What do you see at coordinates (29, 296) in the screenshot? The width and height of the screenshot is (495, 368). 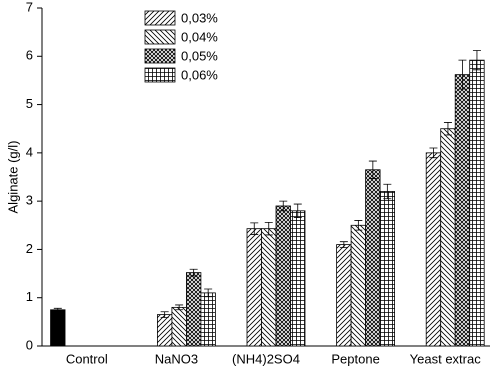 I see `y-tick-label: 1` at bounding box center [29, 296].